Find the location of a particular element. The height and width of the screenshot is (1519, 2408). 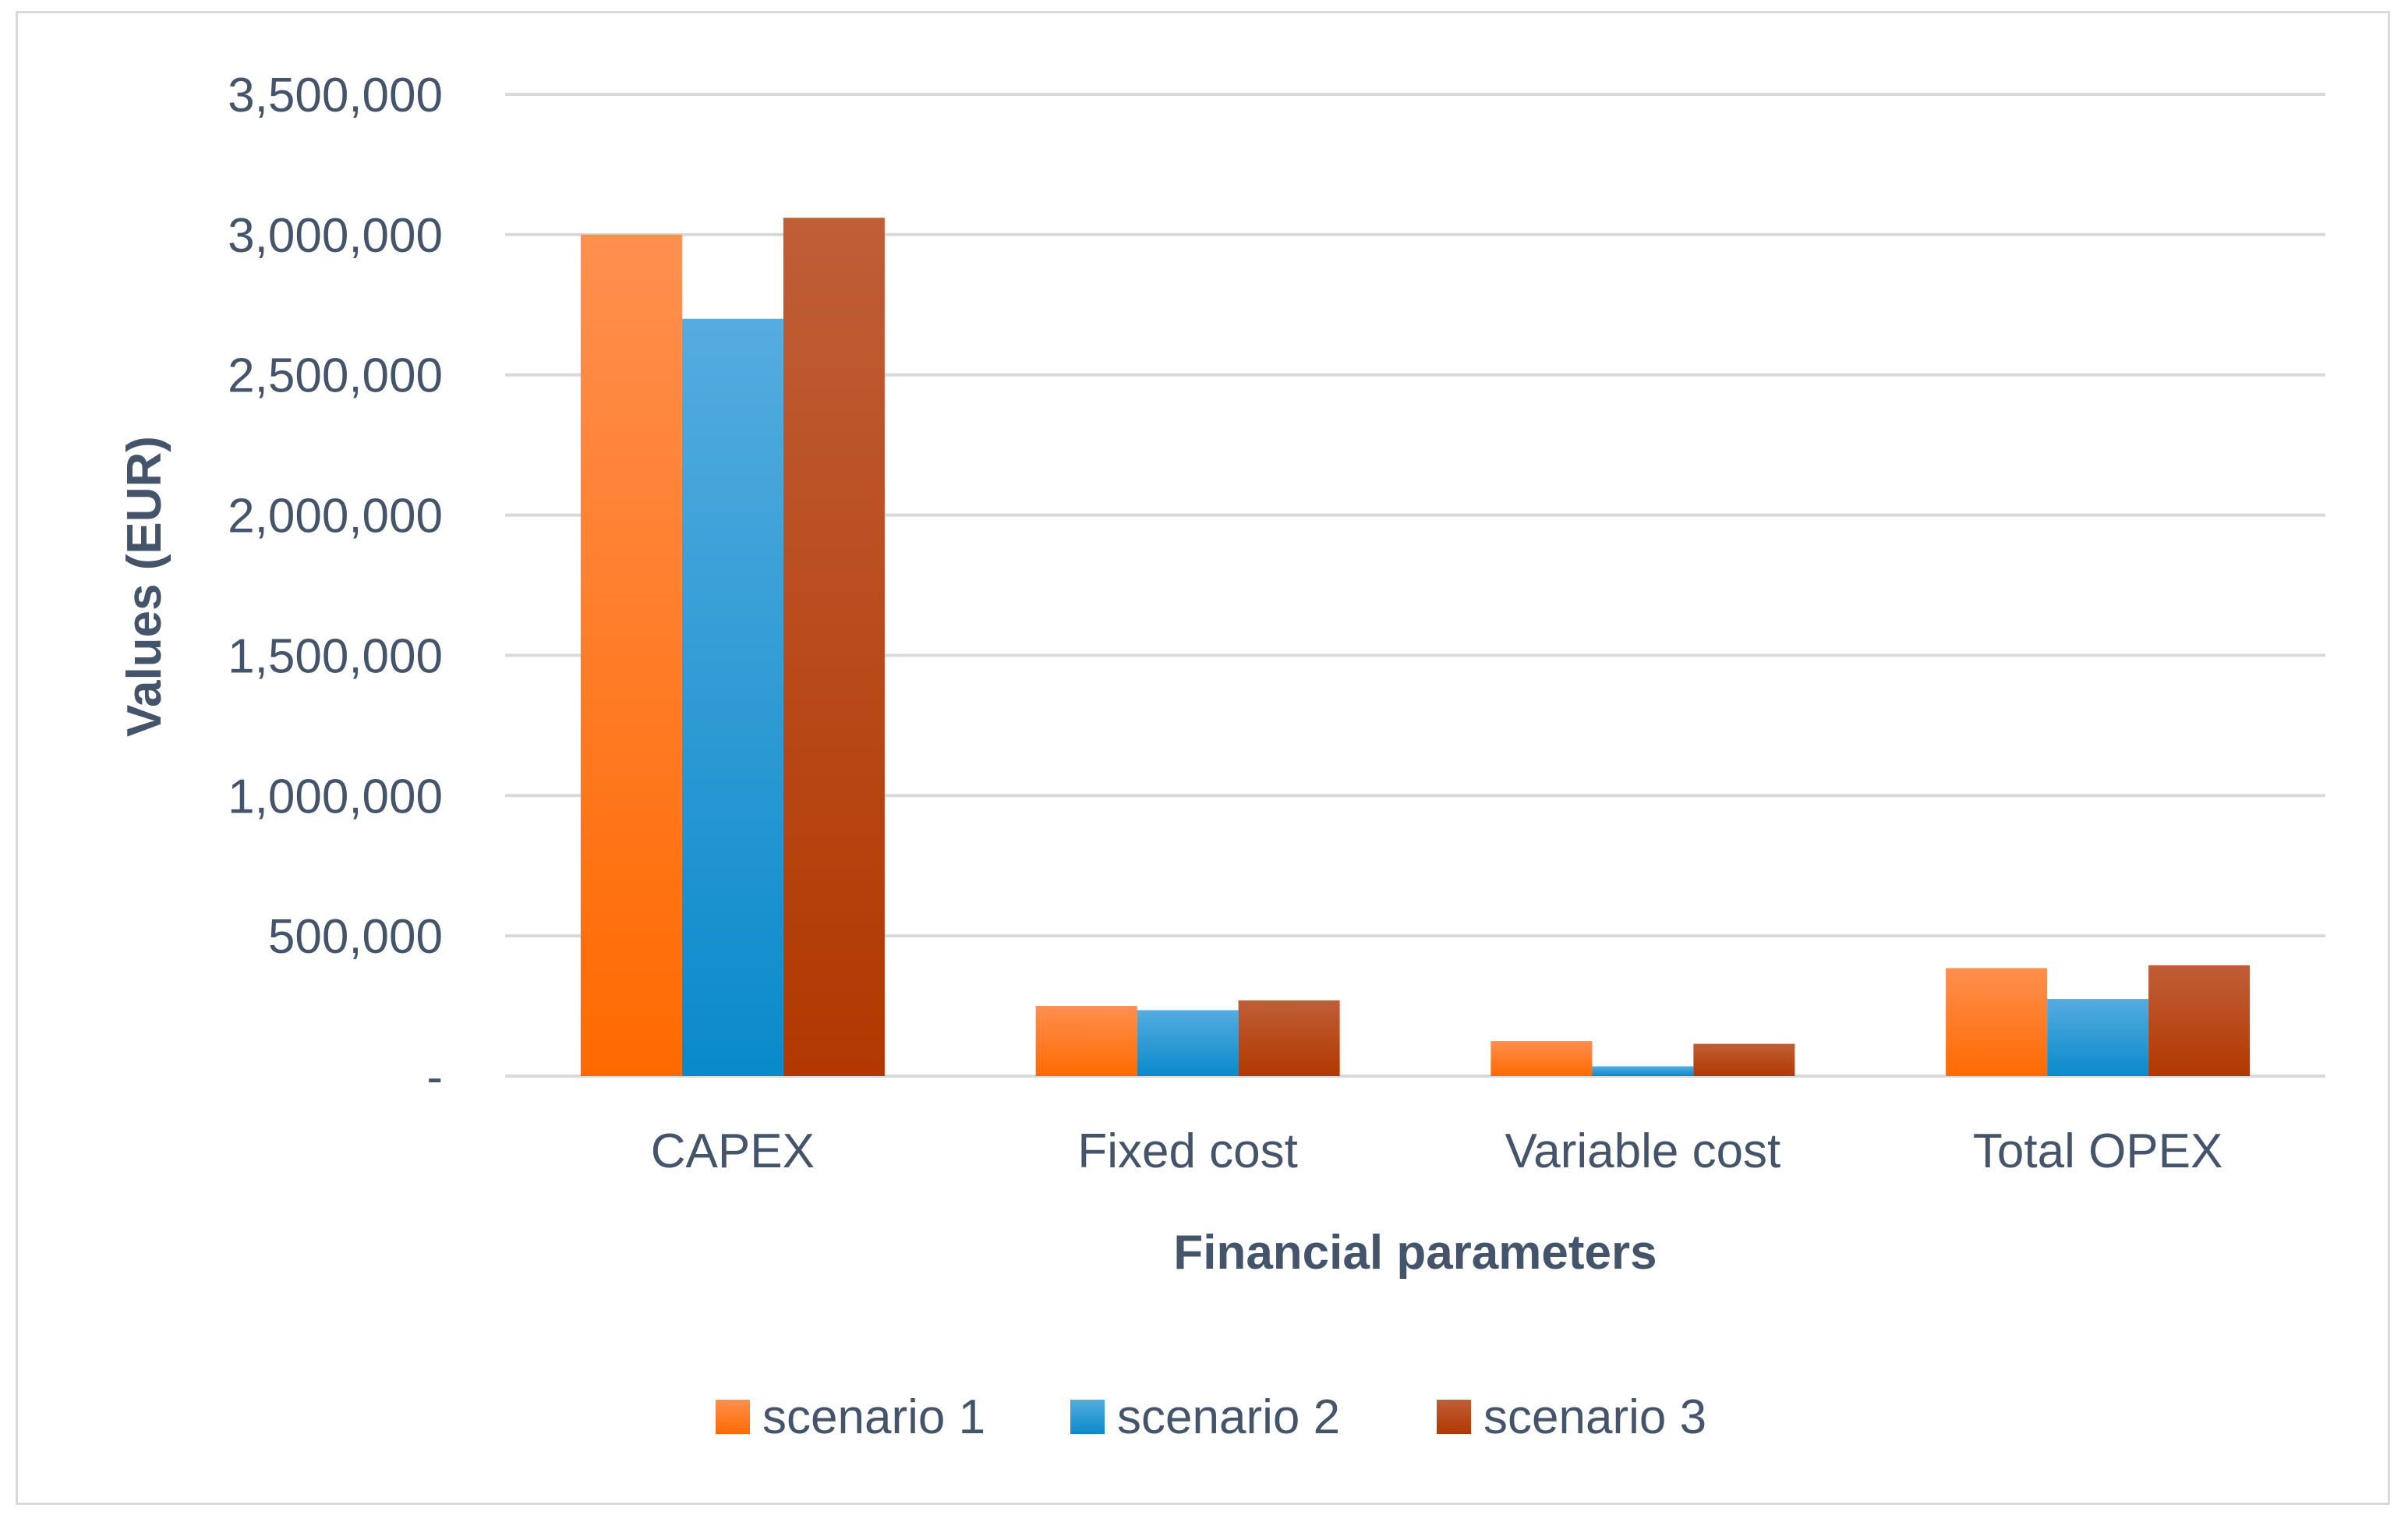

y-tick-label: 500,000 is located at coordinates (355, 937).